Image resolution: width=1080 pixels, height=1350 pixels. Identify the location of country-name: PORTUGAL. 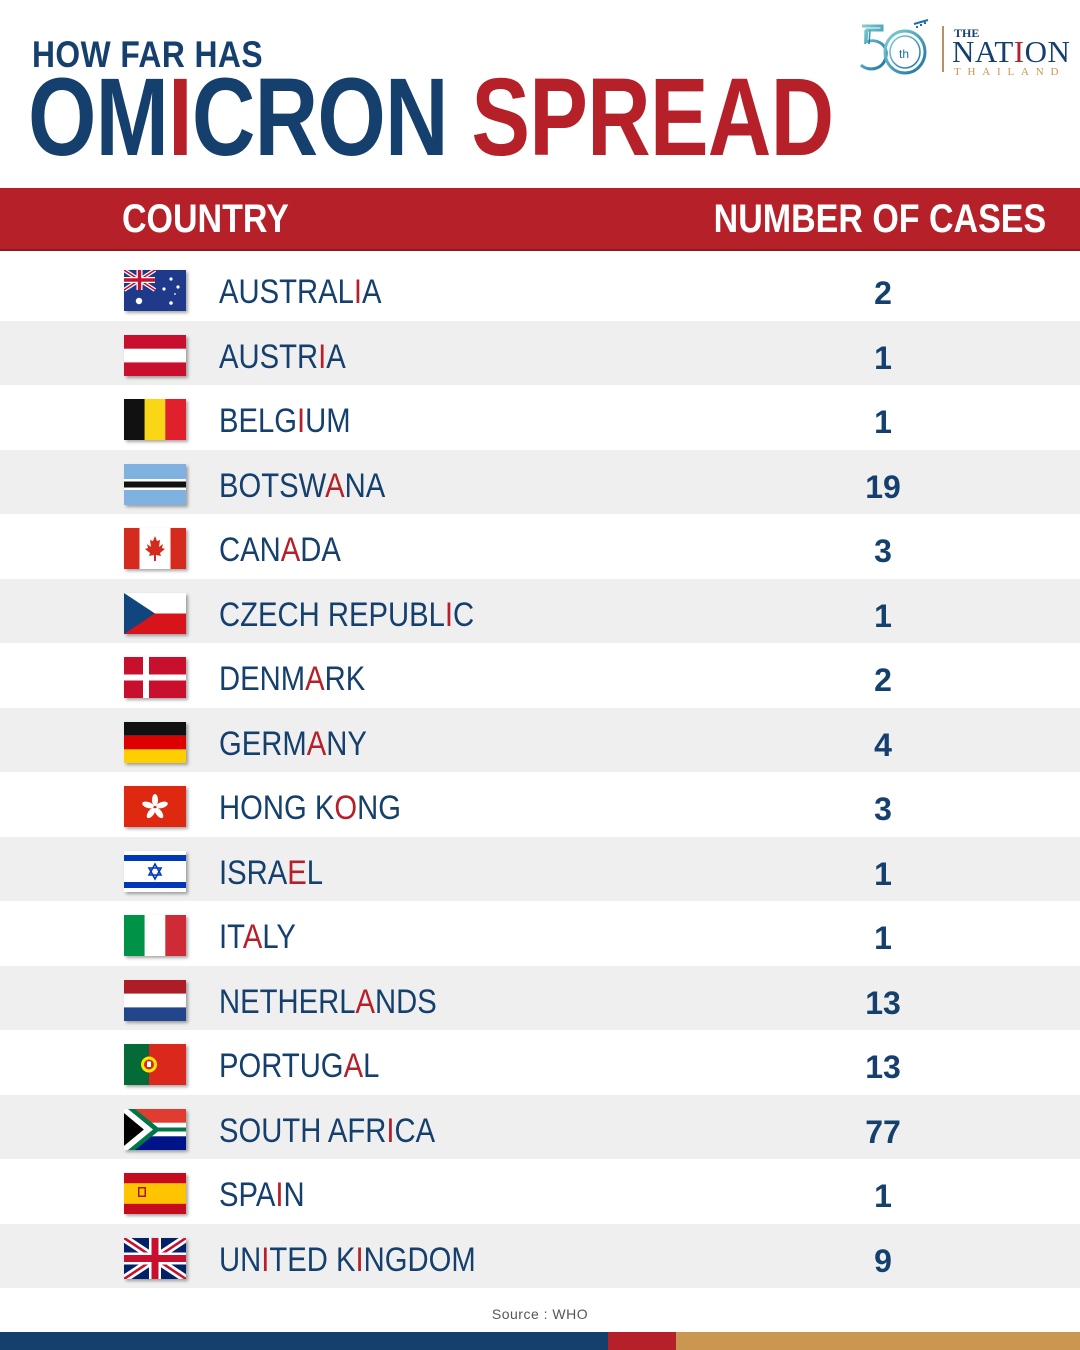
(299, 1066).